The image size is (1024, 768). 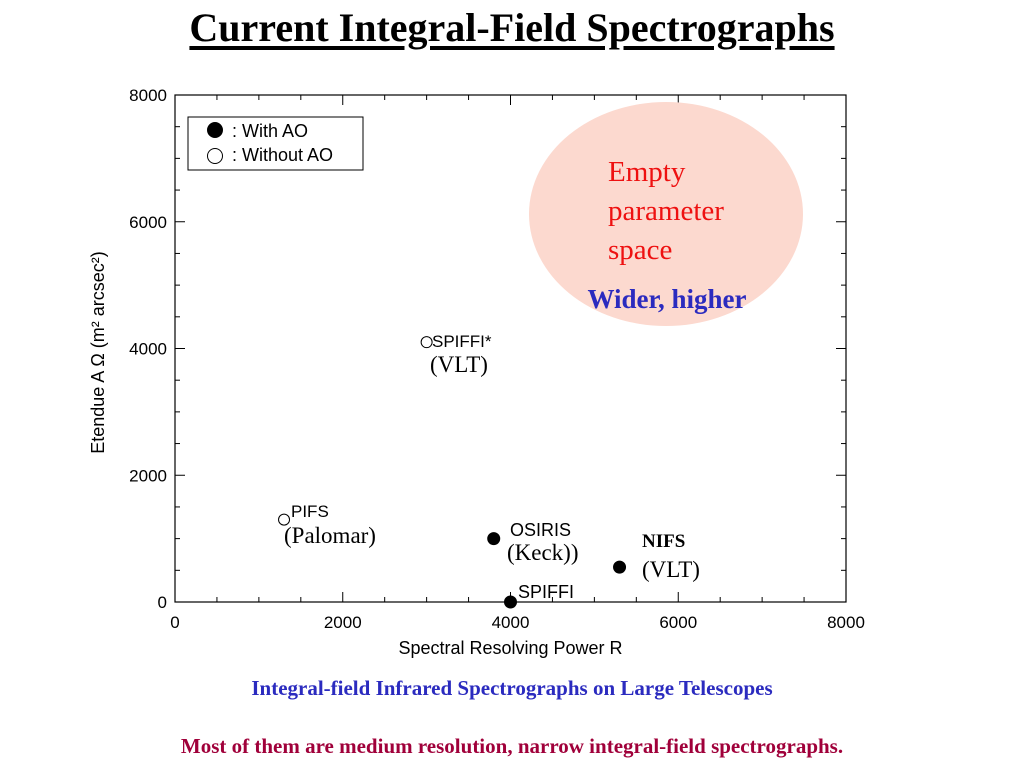 I want to click on point-site-label: (Palomar), so click(x=330, y=535).